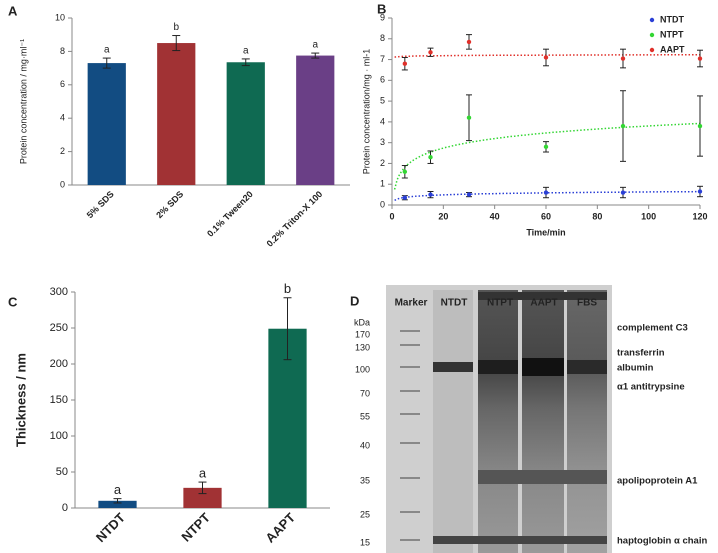 This screenshot has width=718, height=553. What do you see at coordinates (651, 387) in the screenshot?
I see `band-label: α1 antitrypsine` at bounding box center [651, 387].